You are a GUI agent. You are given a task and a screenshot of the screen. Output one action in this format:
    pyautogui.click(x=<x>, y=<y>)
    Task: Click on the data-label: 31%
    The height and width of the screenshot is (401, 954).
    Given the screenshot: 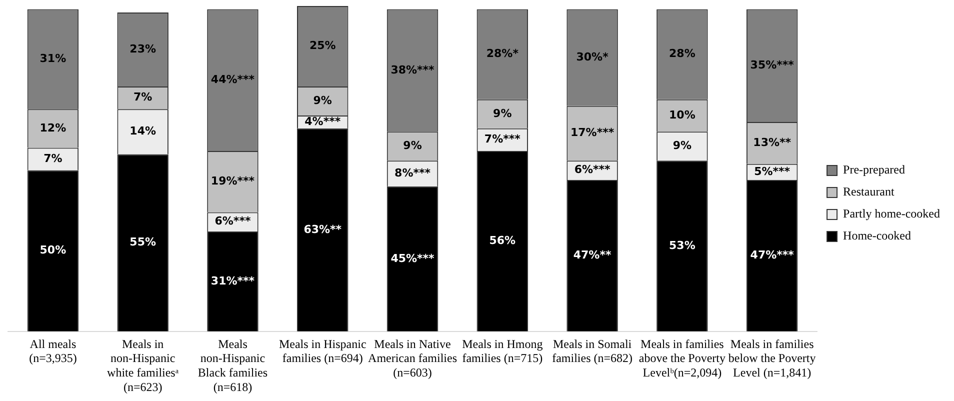 What is the action you would take?
    pyautogui.click(x=53, y=59)
    